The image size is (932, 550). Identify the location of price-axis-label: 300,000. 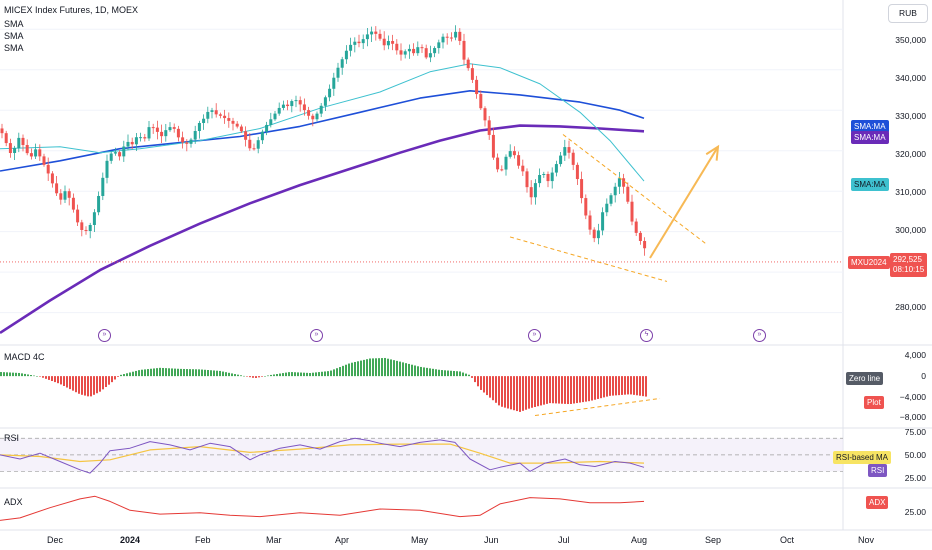
(910, 230).